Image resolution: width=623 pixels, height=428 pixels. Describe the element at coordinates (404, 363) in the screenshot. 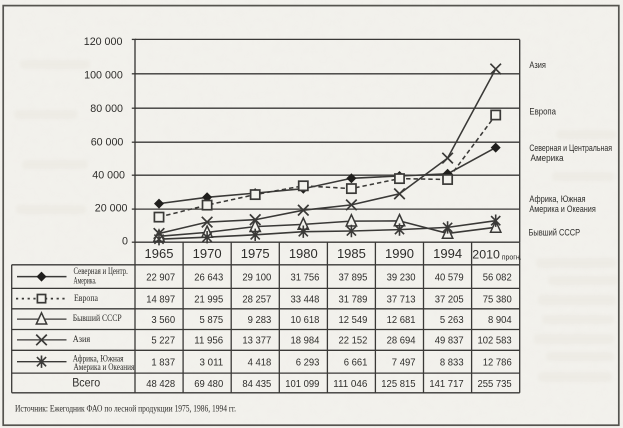

I see `svg-text: 7 497` at that location.